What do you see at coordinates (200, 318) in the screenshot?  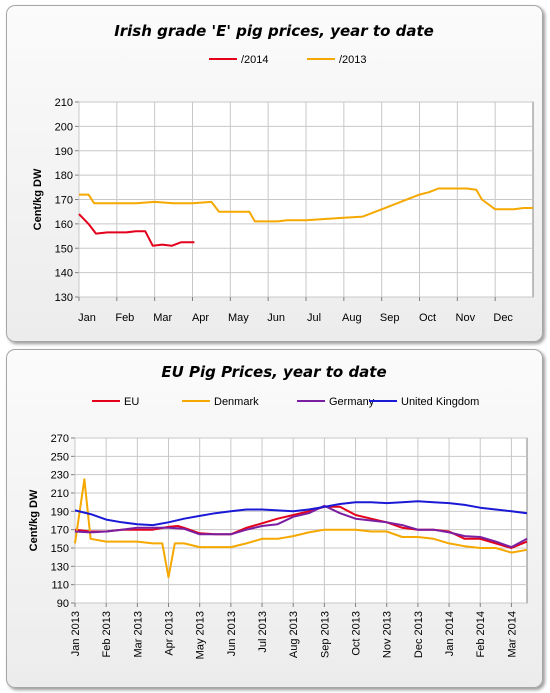 I see `x-tick-label: Apr` at bounding box center [200, 318].